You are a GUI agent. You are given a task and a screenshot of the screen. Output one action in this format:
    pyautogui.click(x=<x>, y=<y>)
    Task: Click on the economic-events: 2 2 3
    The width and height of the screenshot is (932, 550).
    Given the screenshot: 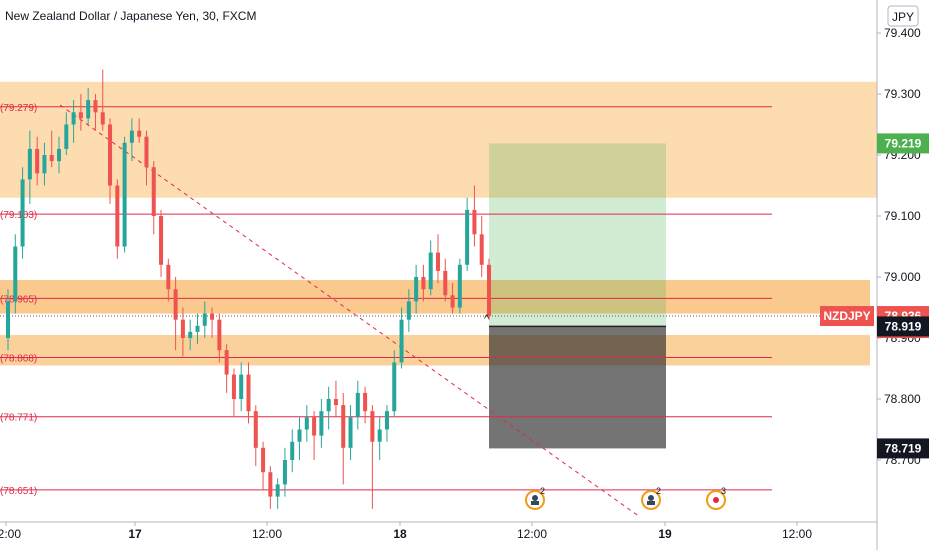 What is the action you would take?
    pyautogui.click(x=625, y=498)
    